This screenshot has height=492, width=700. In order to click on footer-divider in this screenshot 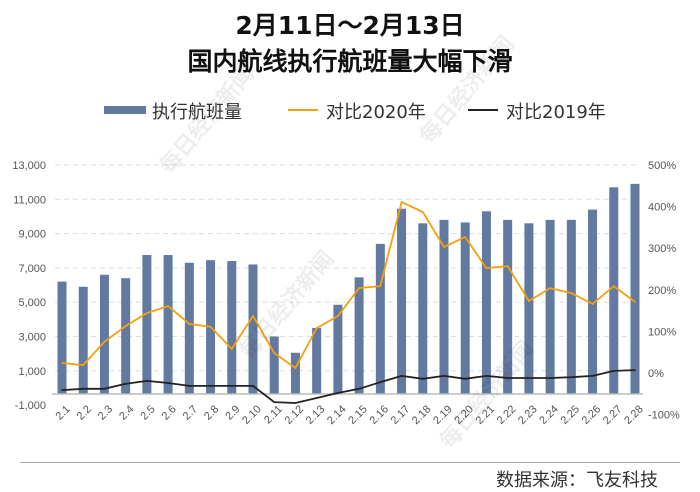, I will do `click(350, 462)`.